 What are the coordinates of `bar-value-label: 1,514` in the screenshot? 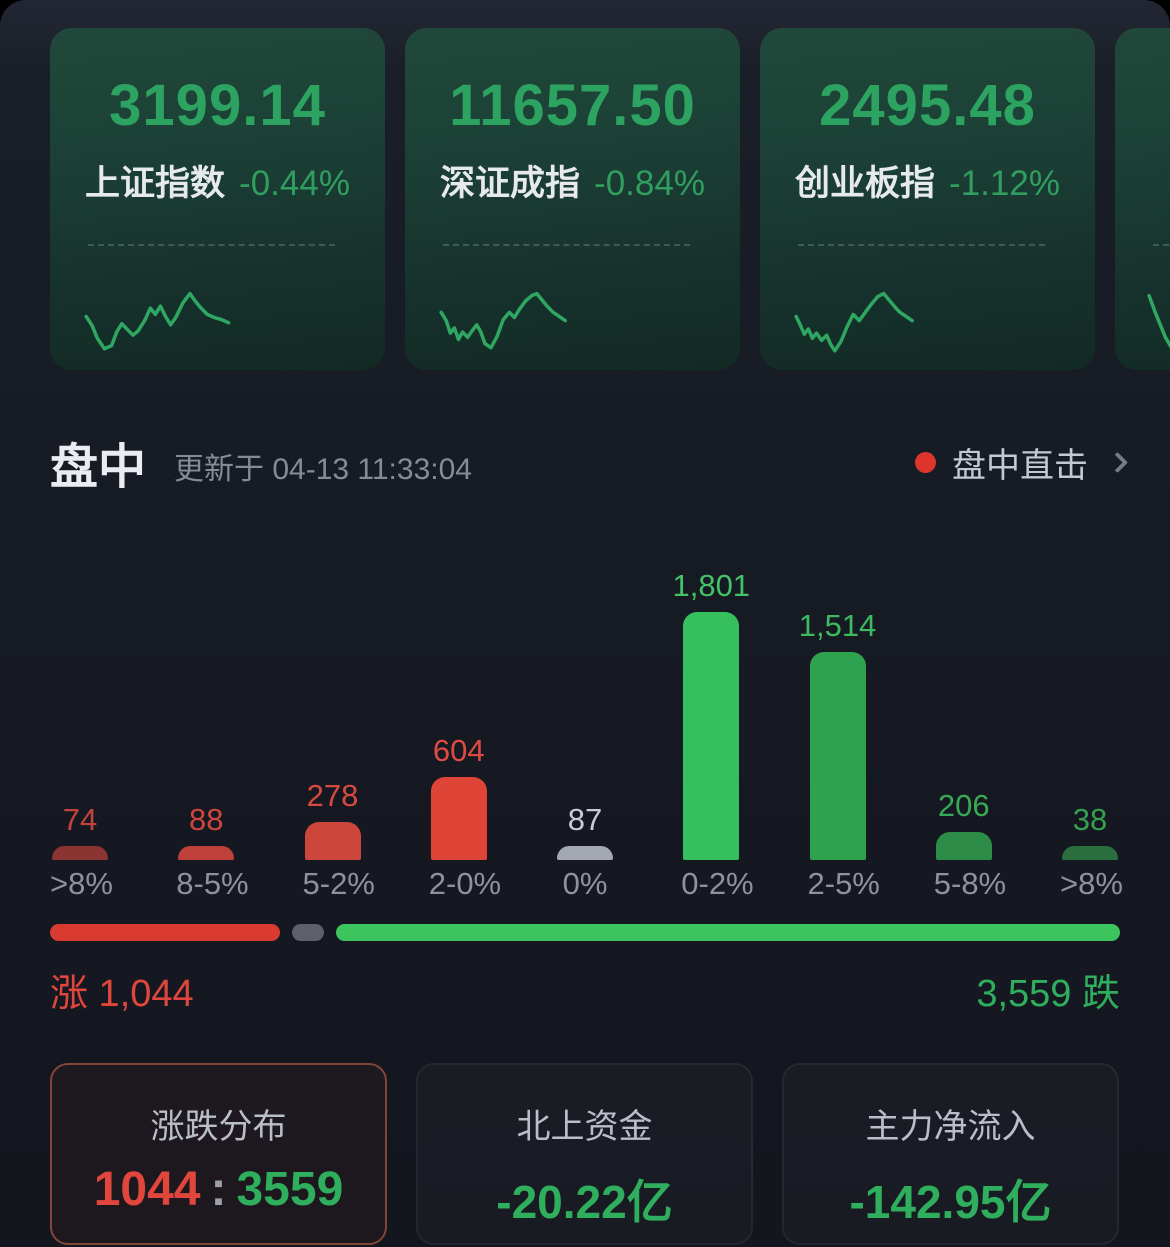 It's located at (837, 625).